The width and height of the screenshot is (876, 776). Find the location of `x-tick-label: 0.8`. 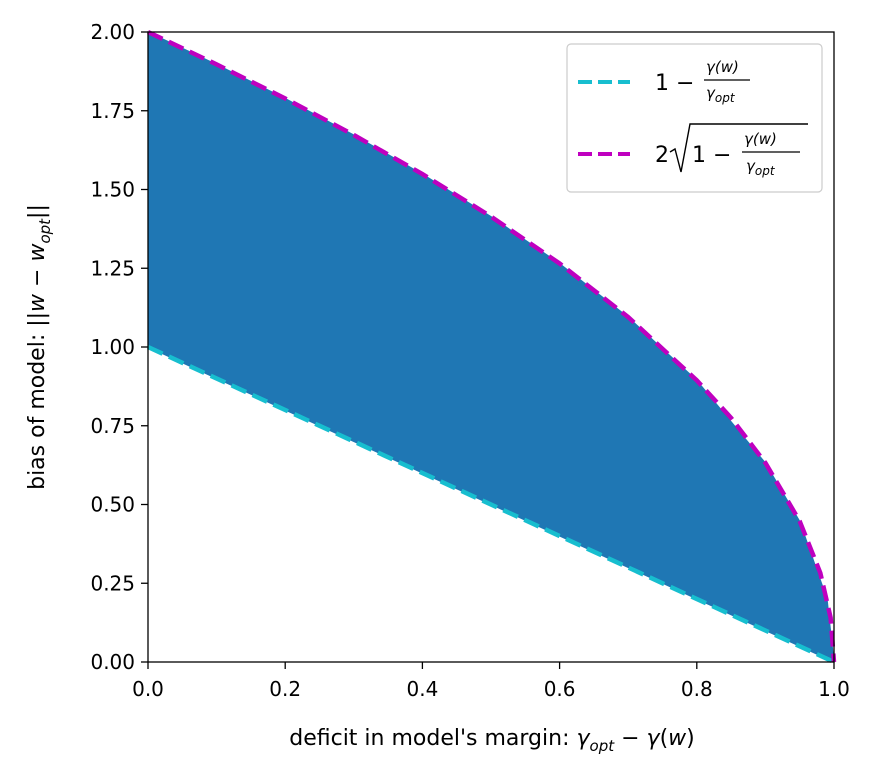

x-tick-label: 0.8 is located at coordinates (697, 689).